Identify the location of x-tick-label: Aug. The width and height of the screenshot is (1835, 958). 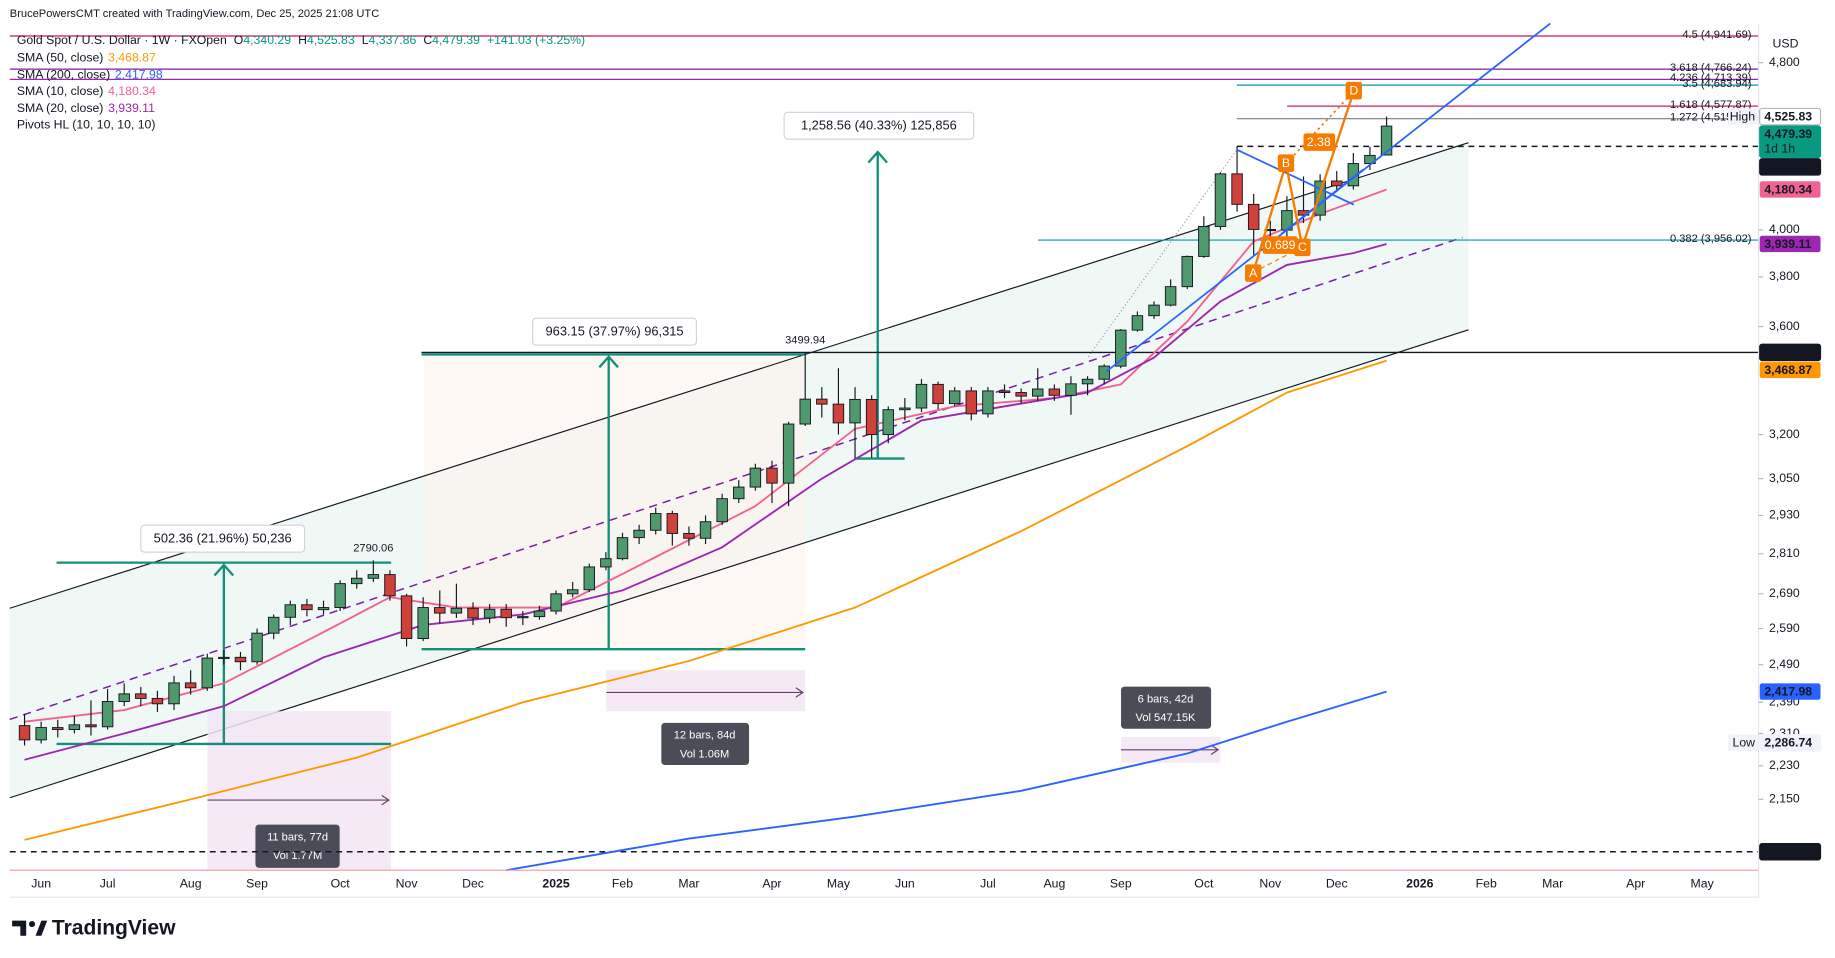
(1054, 884).